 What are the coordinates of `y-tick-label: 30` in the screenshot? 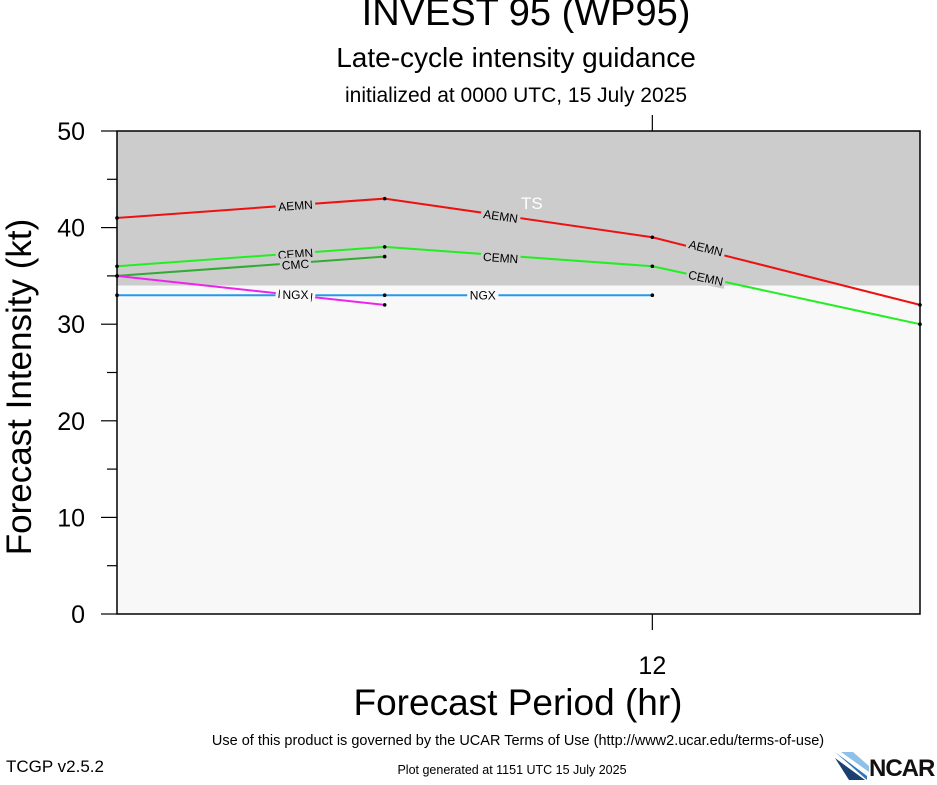 It's located at (71, 325).